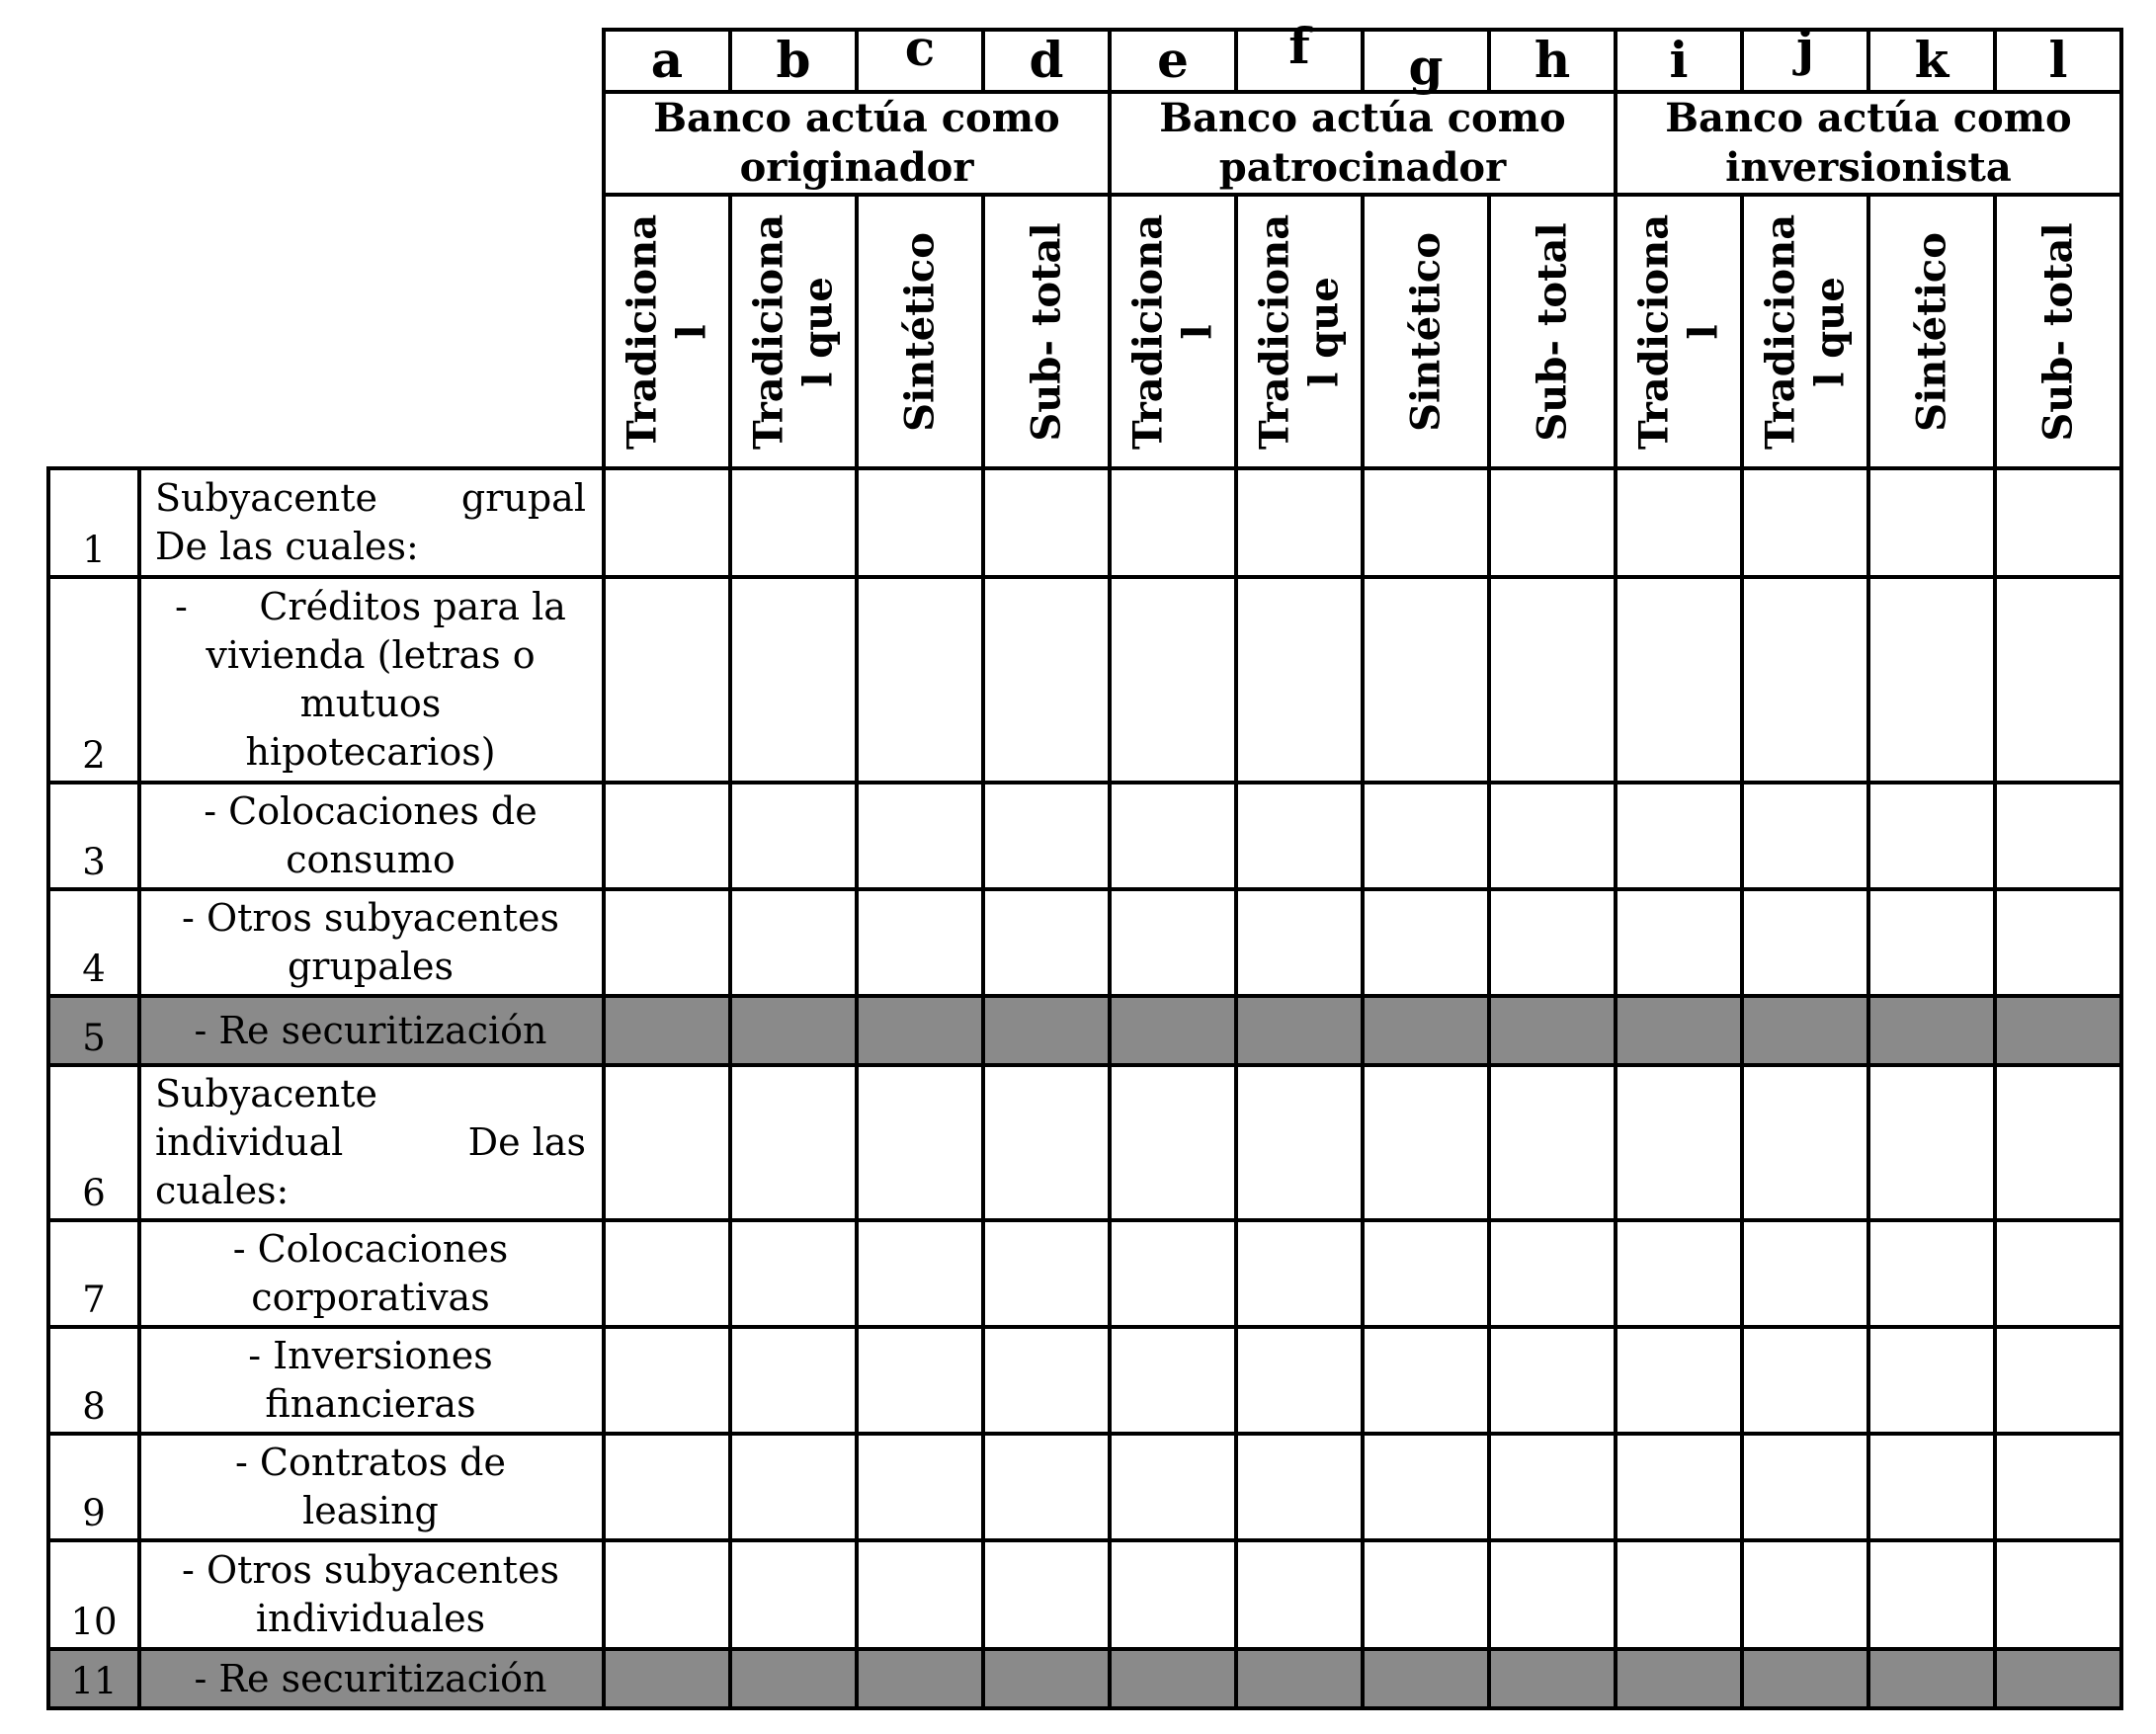 This screenshot has height=1734, width=2156. I want to click on header-void-area, so click(326, 61).